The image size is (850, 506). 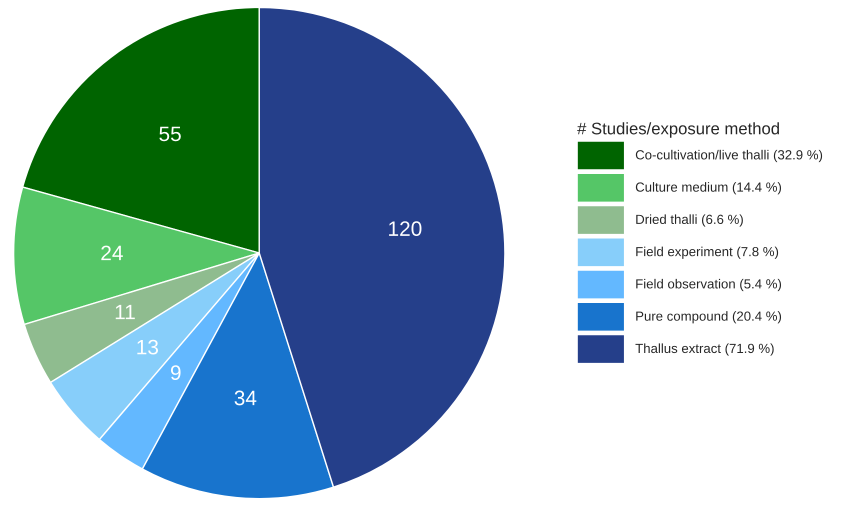 What do you see at coordinates (689, 220) in the screenshot?
I see `legend-label: Dried thalli (6.6 %)` at bounding box center [689, 220].